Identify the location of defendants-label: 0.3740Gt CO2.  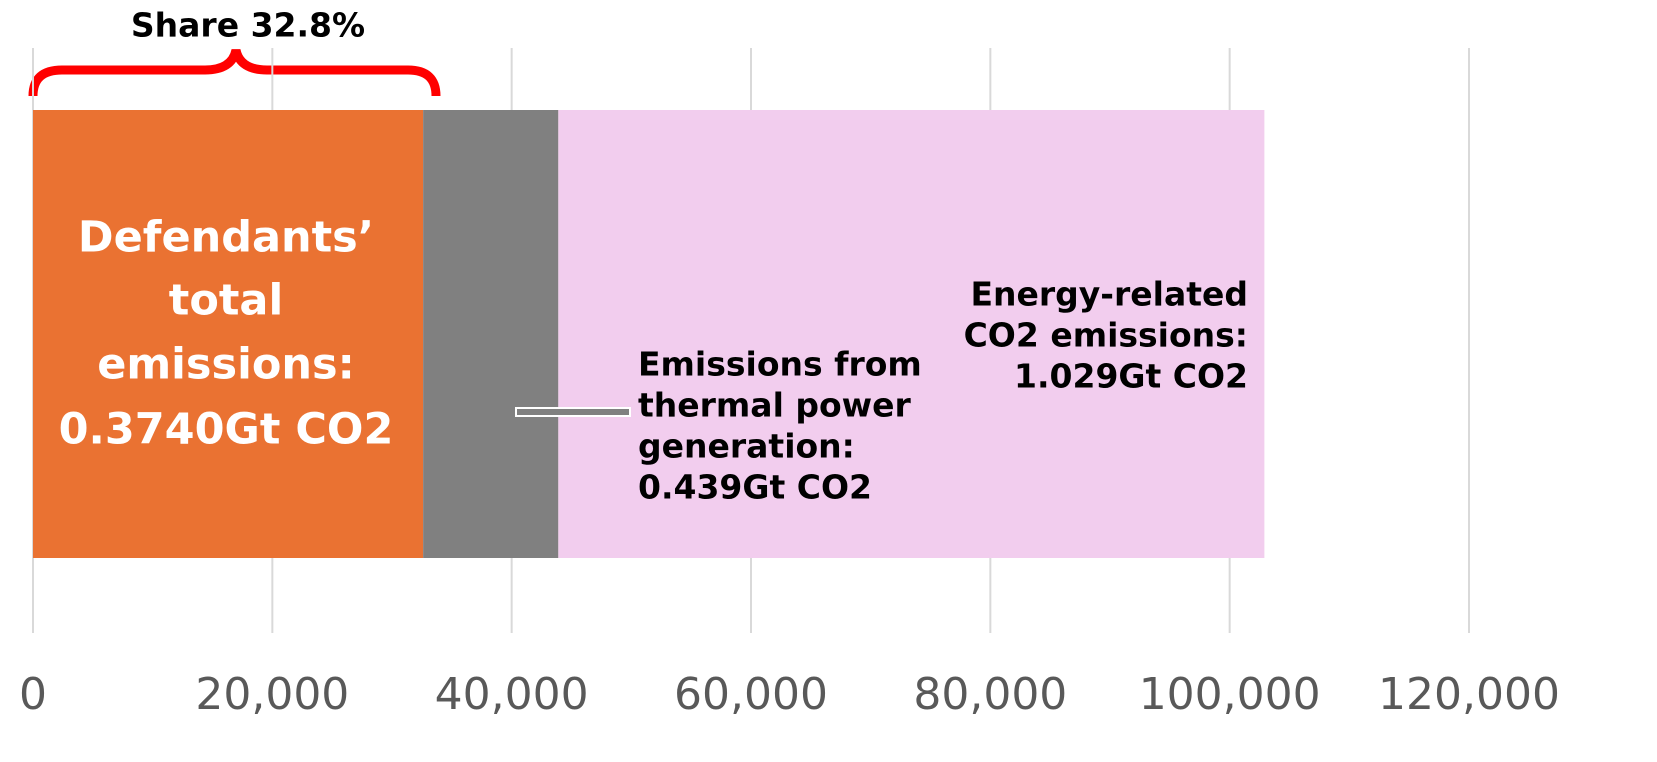
(226, 430).